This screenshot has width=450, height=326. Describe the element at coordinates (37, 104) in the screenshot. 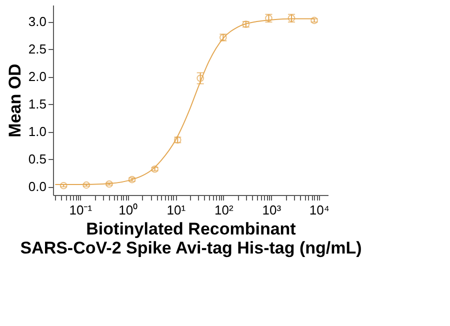

I see `y-tick-label: 1.5` at that location.